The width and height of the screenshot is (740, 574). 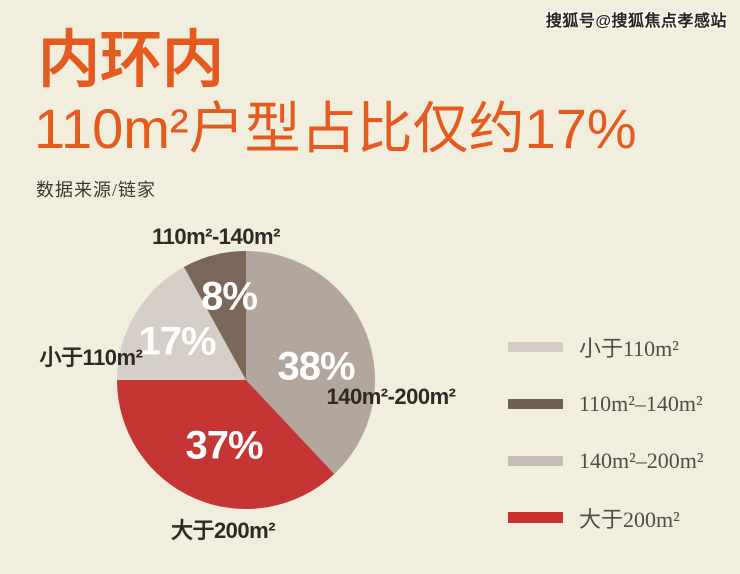 I want to click on legend-label-under-110: 小于110m², so click(x=629, y=348).